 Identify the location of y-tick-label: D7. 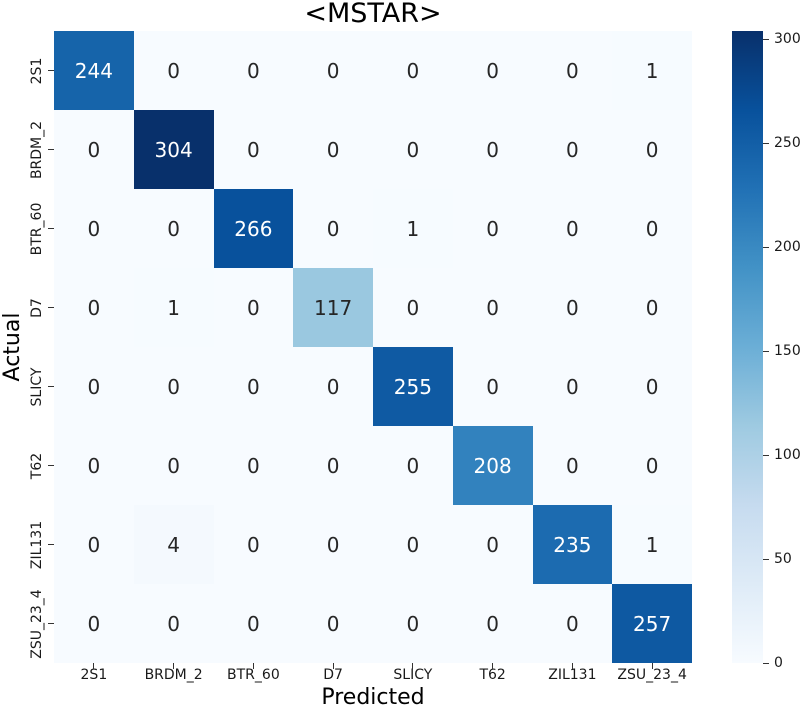
(37, 307).